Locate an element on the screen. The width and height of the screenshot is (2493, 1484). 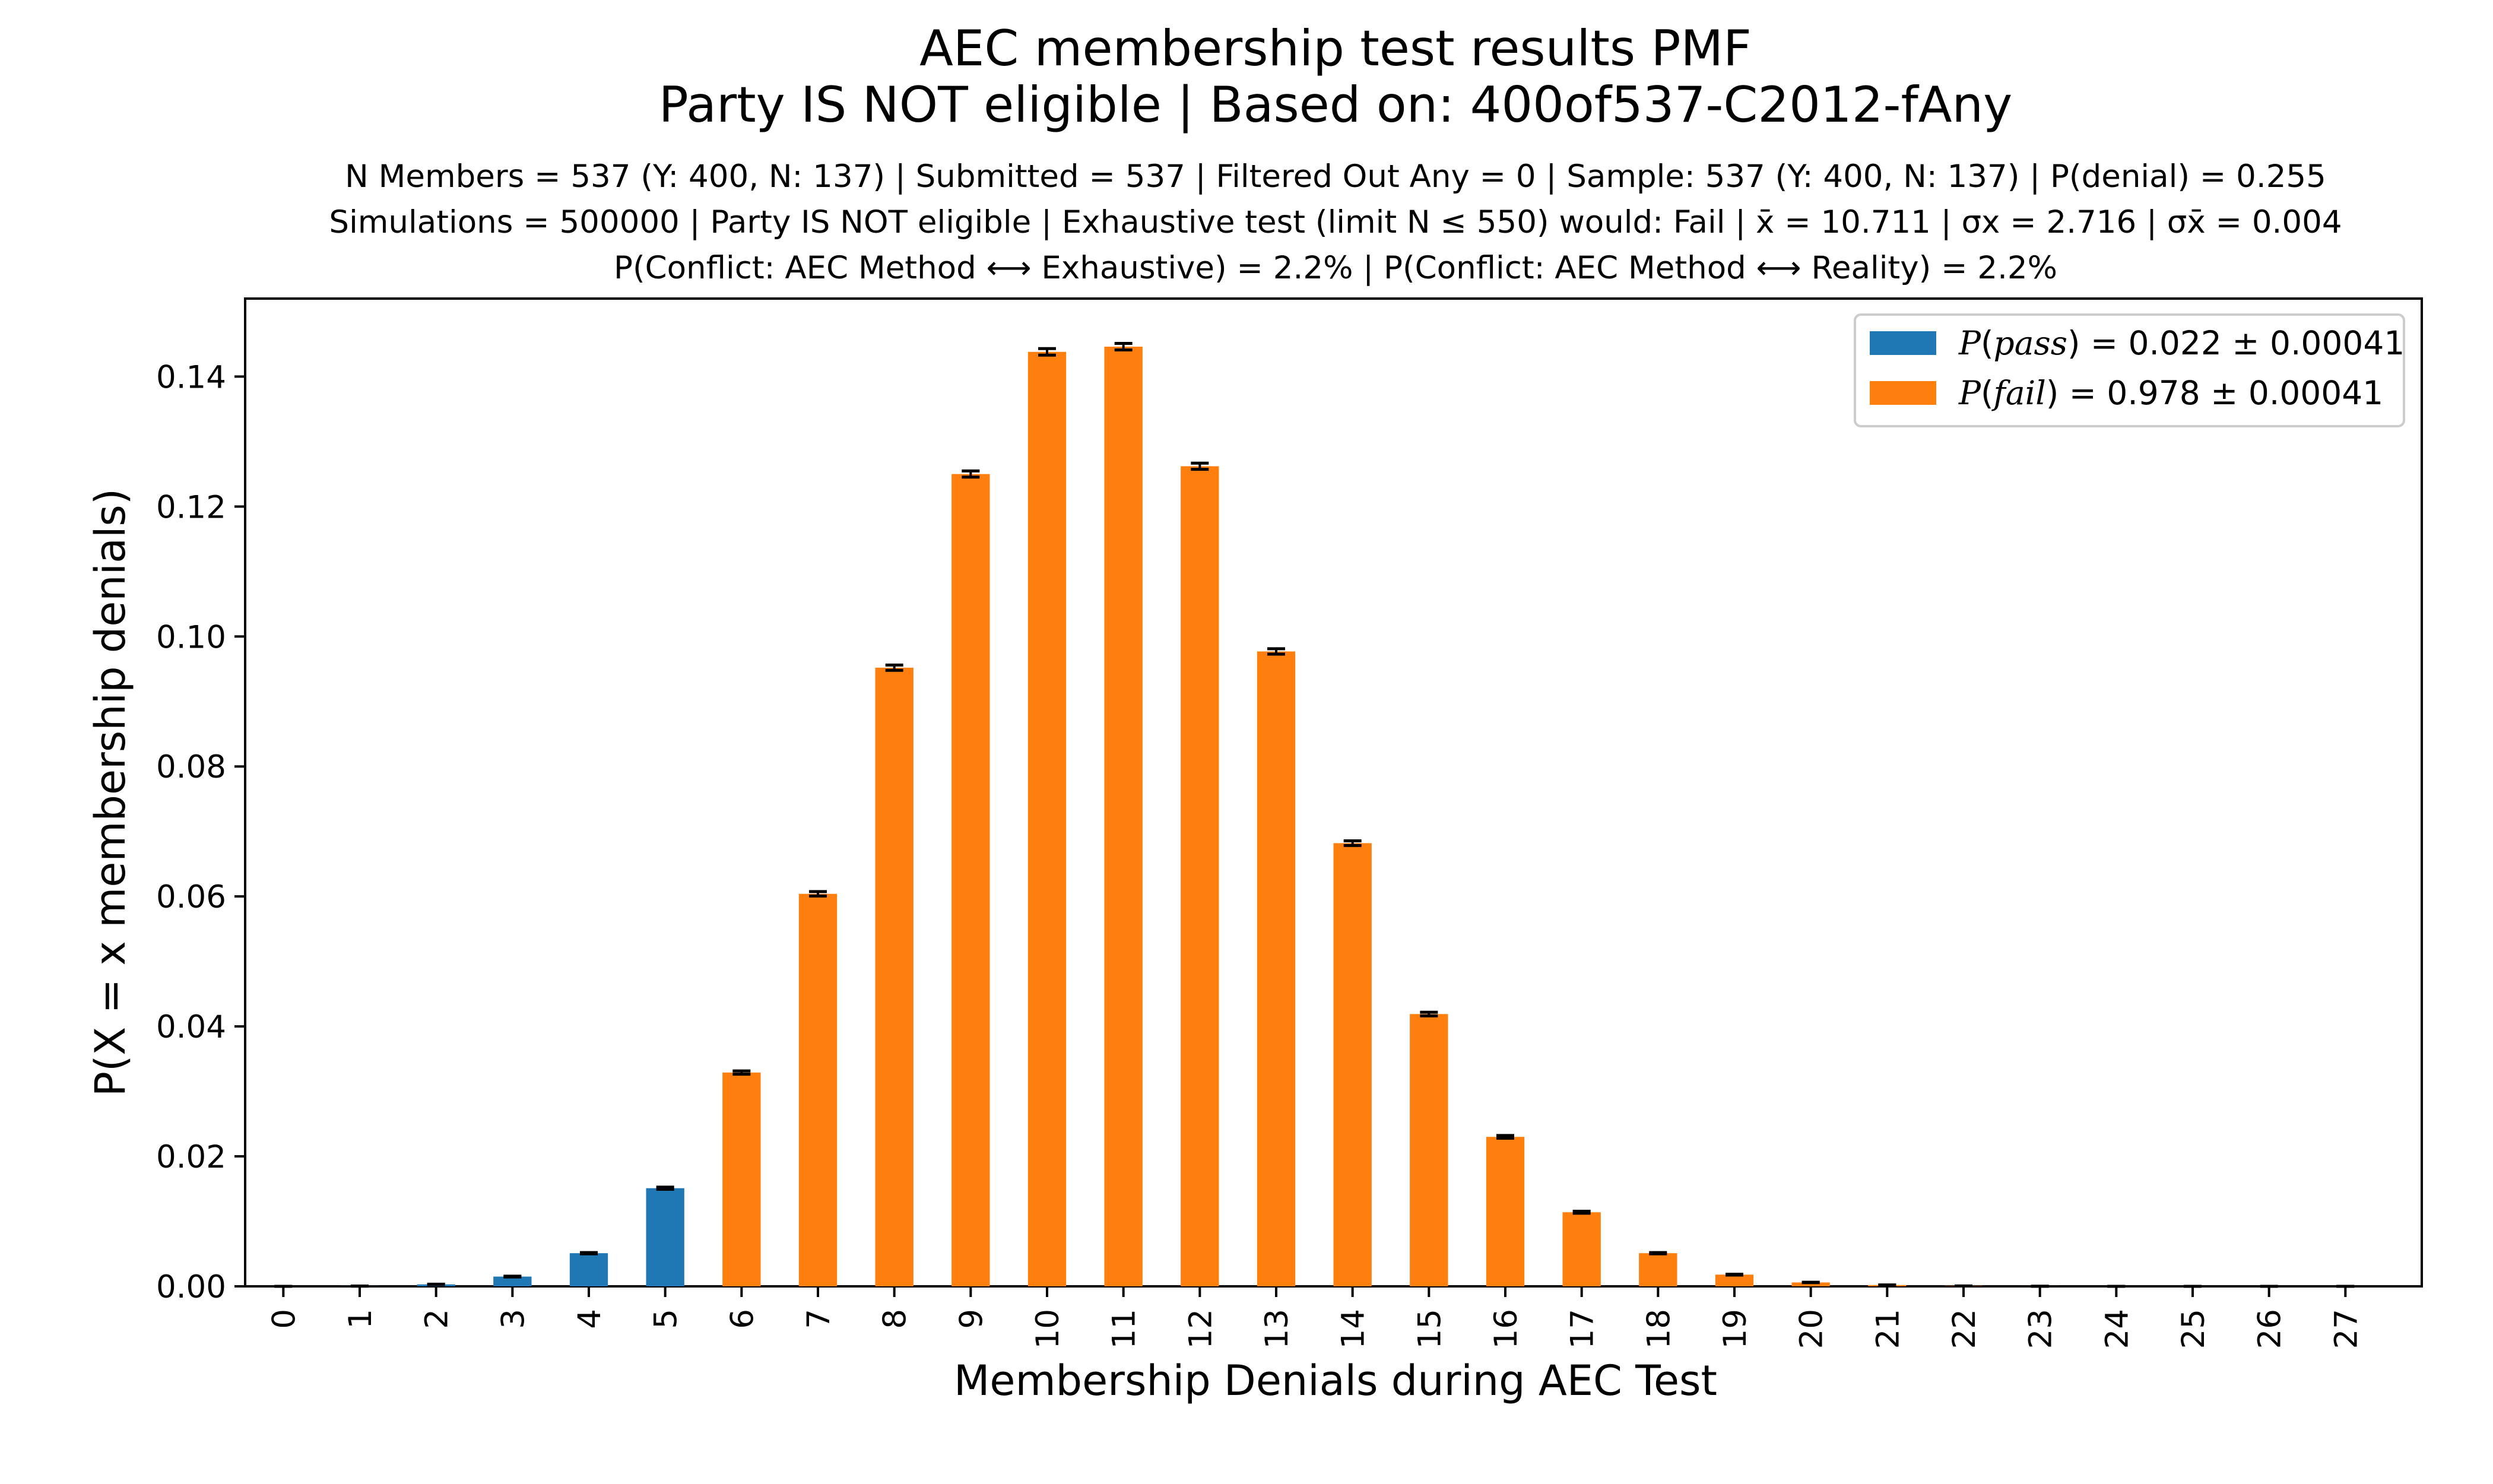
x-tick-label: 0 is located at coordinates (284, 1319).